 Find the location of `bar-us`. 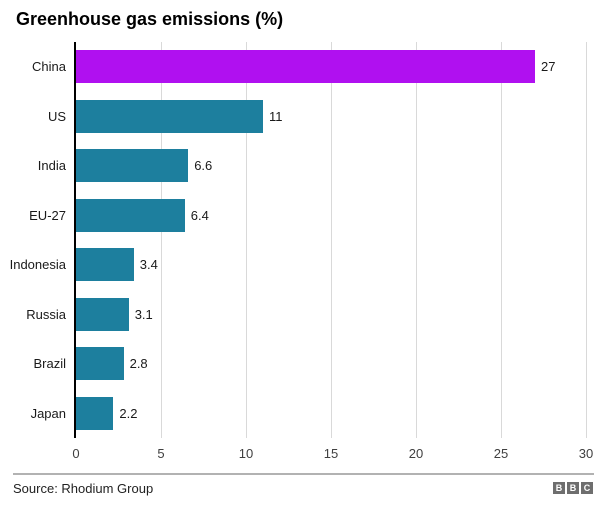

bar-us is located at coordinates (169, 116).